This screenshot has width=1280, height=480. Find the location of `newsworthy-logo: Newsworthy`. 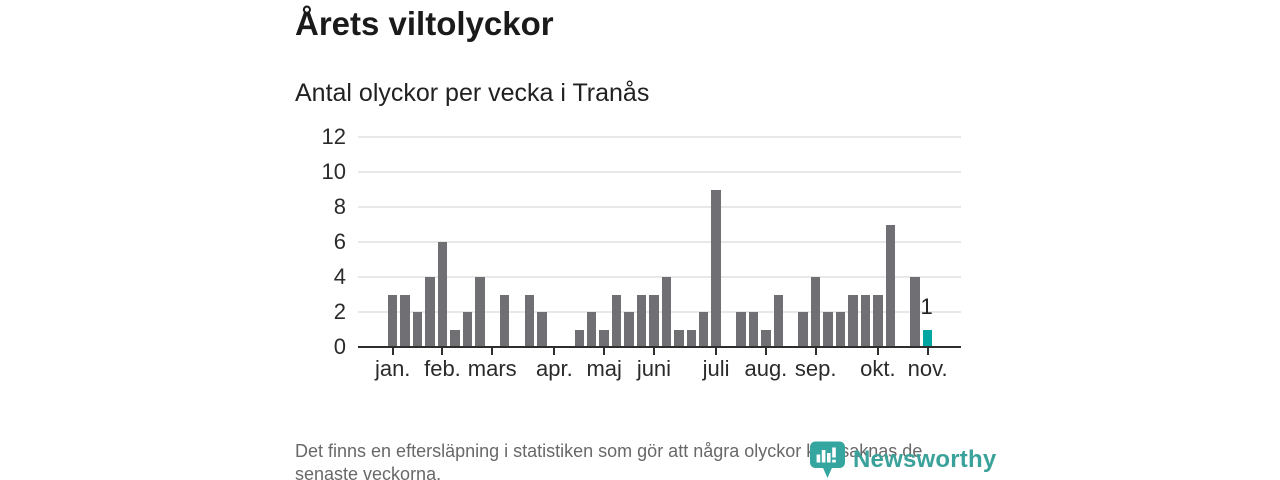

newsworthy-logo: Newsworthy is located at coordinates (902, 460).